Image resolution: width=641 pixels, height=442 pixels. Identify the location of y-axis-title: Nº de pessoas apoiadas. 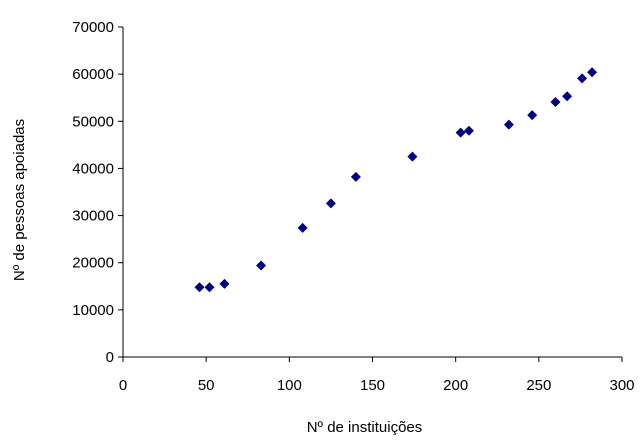
(19, 200).